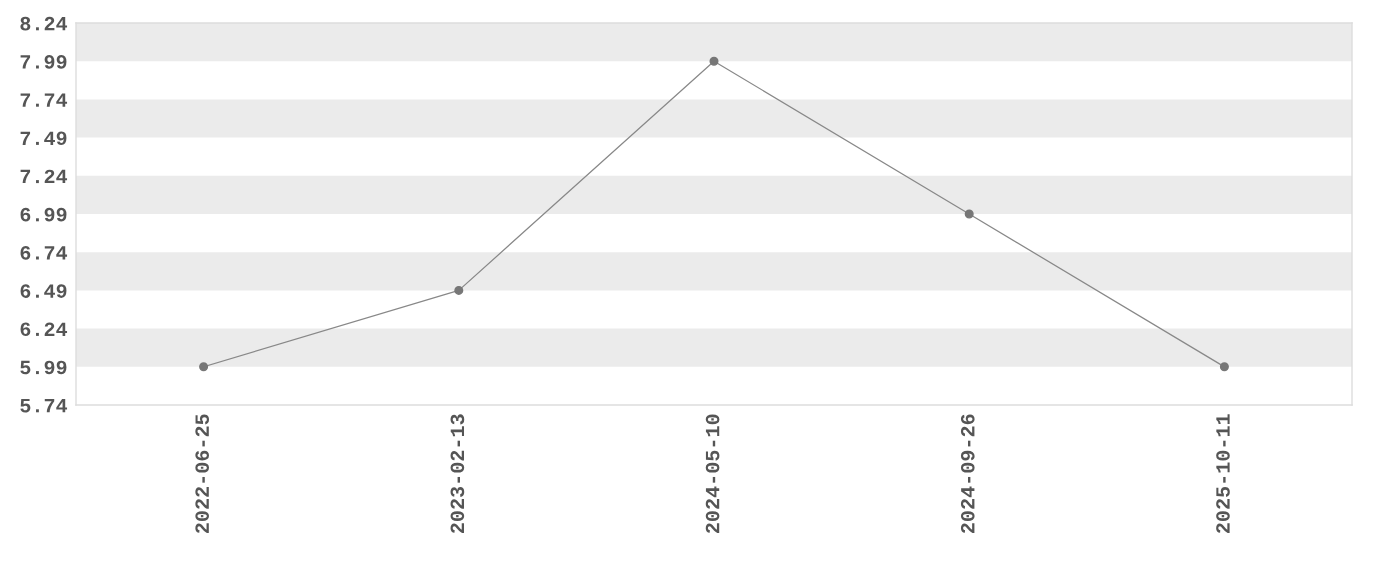 The width and height of the screenshot is (1380, 580). What do you see at coordinates (202, 473) in the screenshot?
I see `x-tick-label: 2022-06-25` at bounding box center [202, 473].